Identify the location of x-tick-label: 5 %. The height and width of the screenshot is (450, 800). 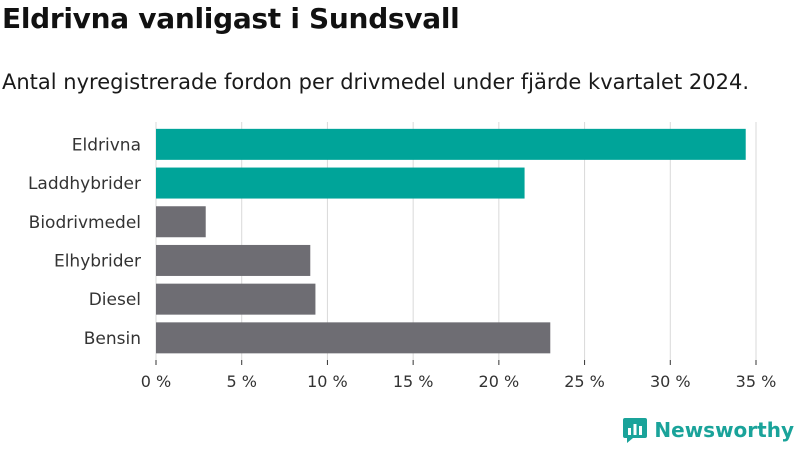
(241, 381).